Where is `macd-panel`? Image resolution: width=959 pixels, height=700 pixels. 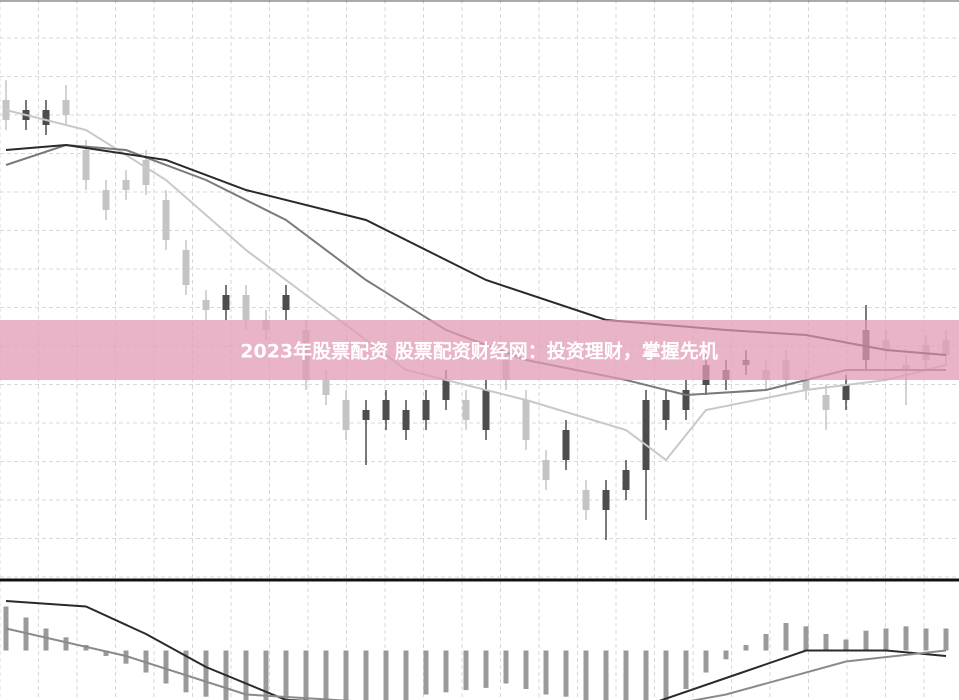
macd-panel is located at coordinates (476, 650).